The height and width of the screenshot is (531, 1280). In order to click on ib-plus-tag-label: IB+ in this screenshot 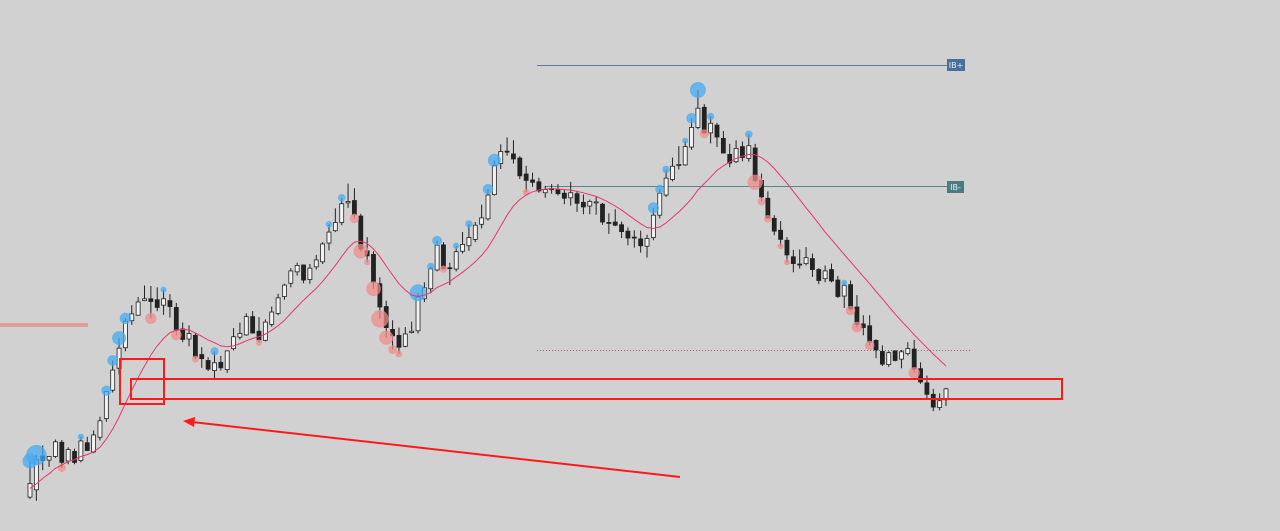, I will do `click(956, 65)`.